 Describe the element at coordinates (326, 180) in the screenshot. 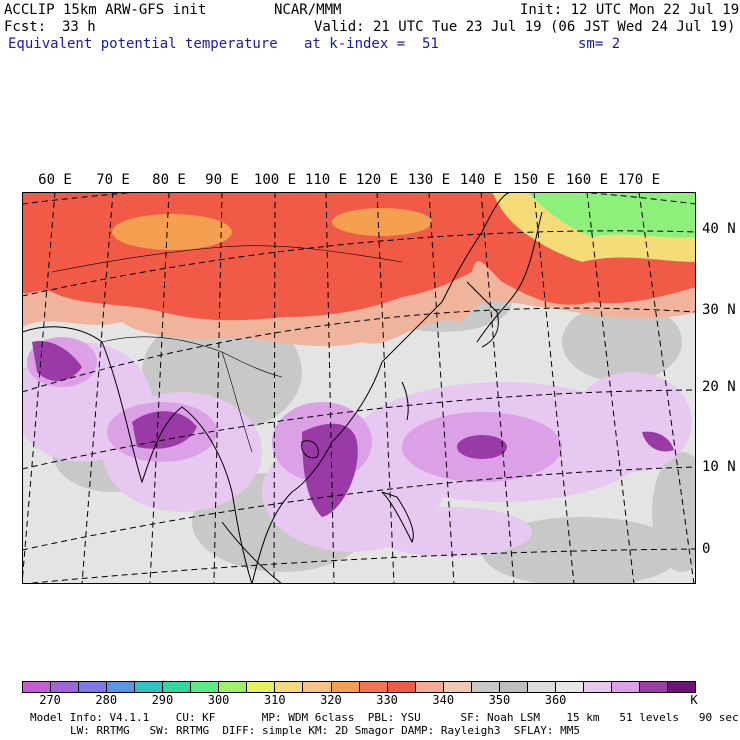

I see `lon-label-110e: 110 E` at that location.